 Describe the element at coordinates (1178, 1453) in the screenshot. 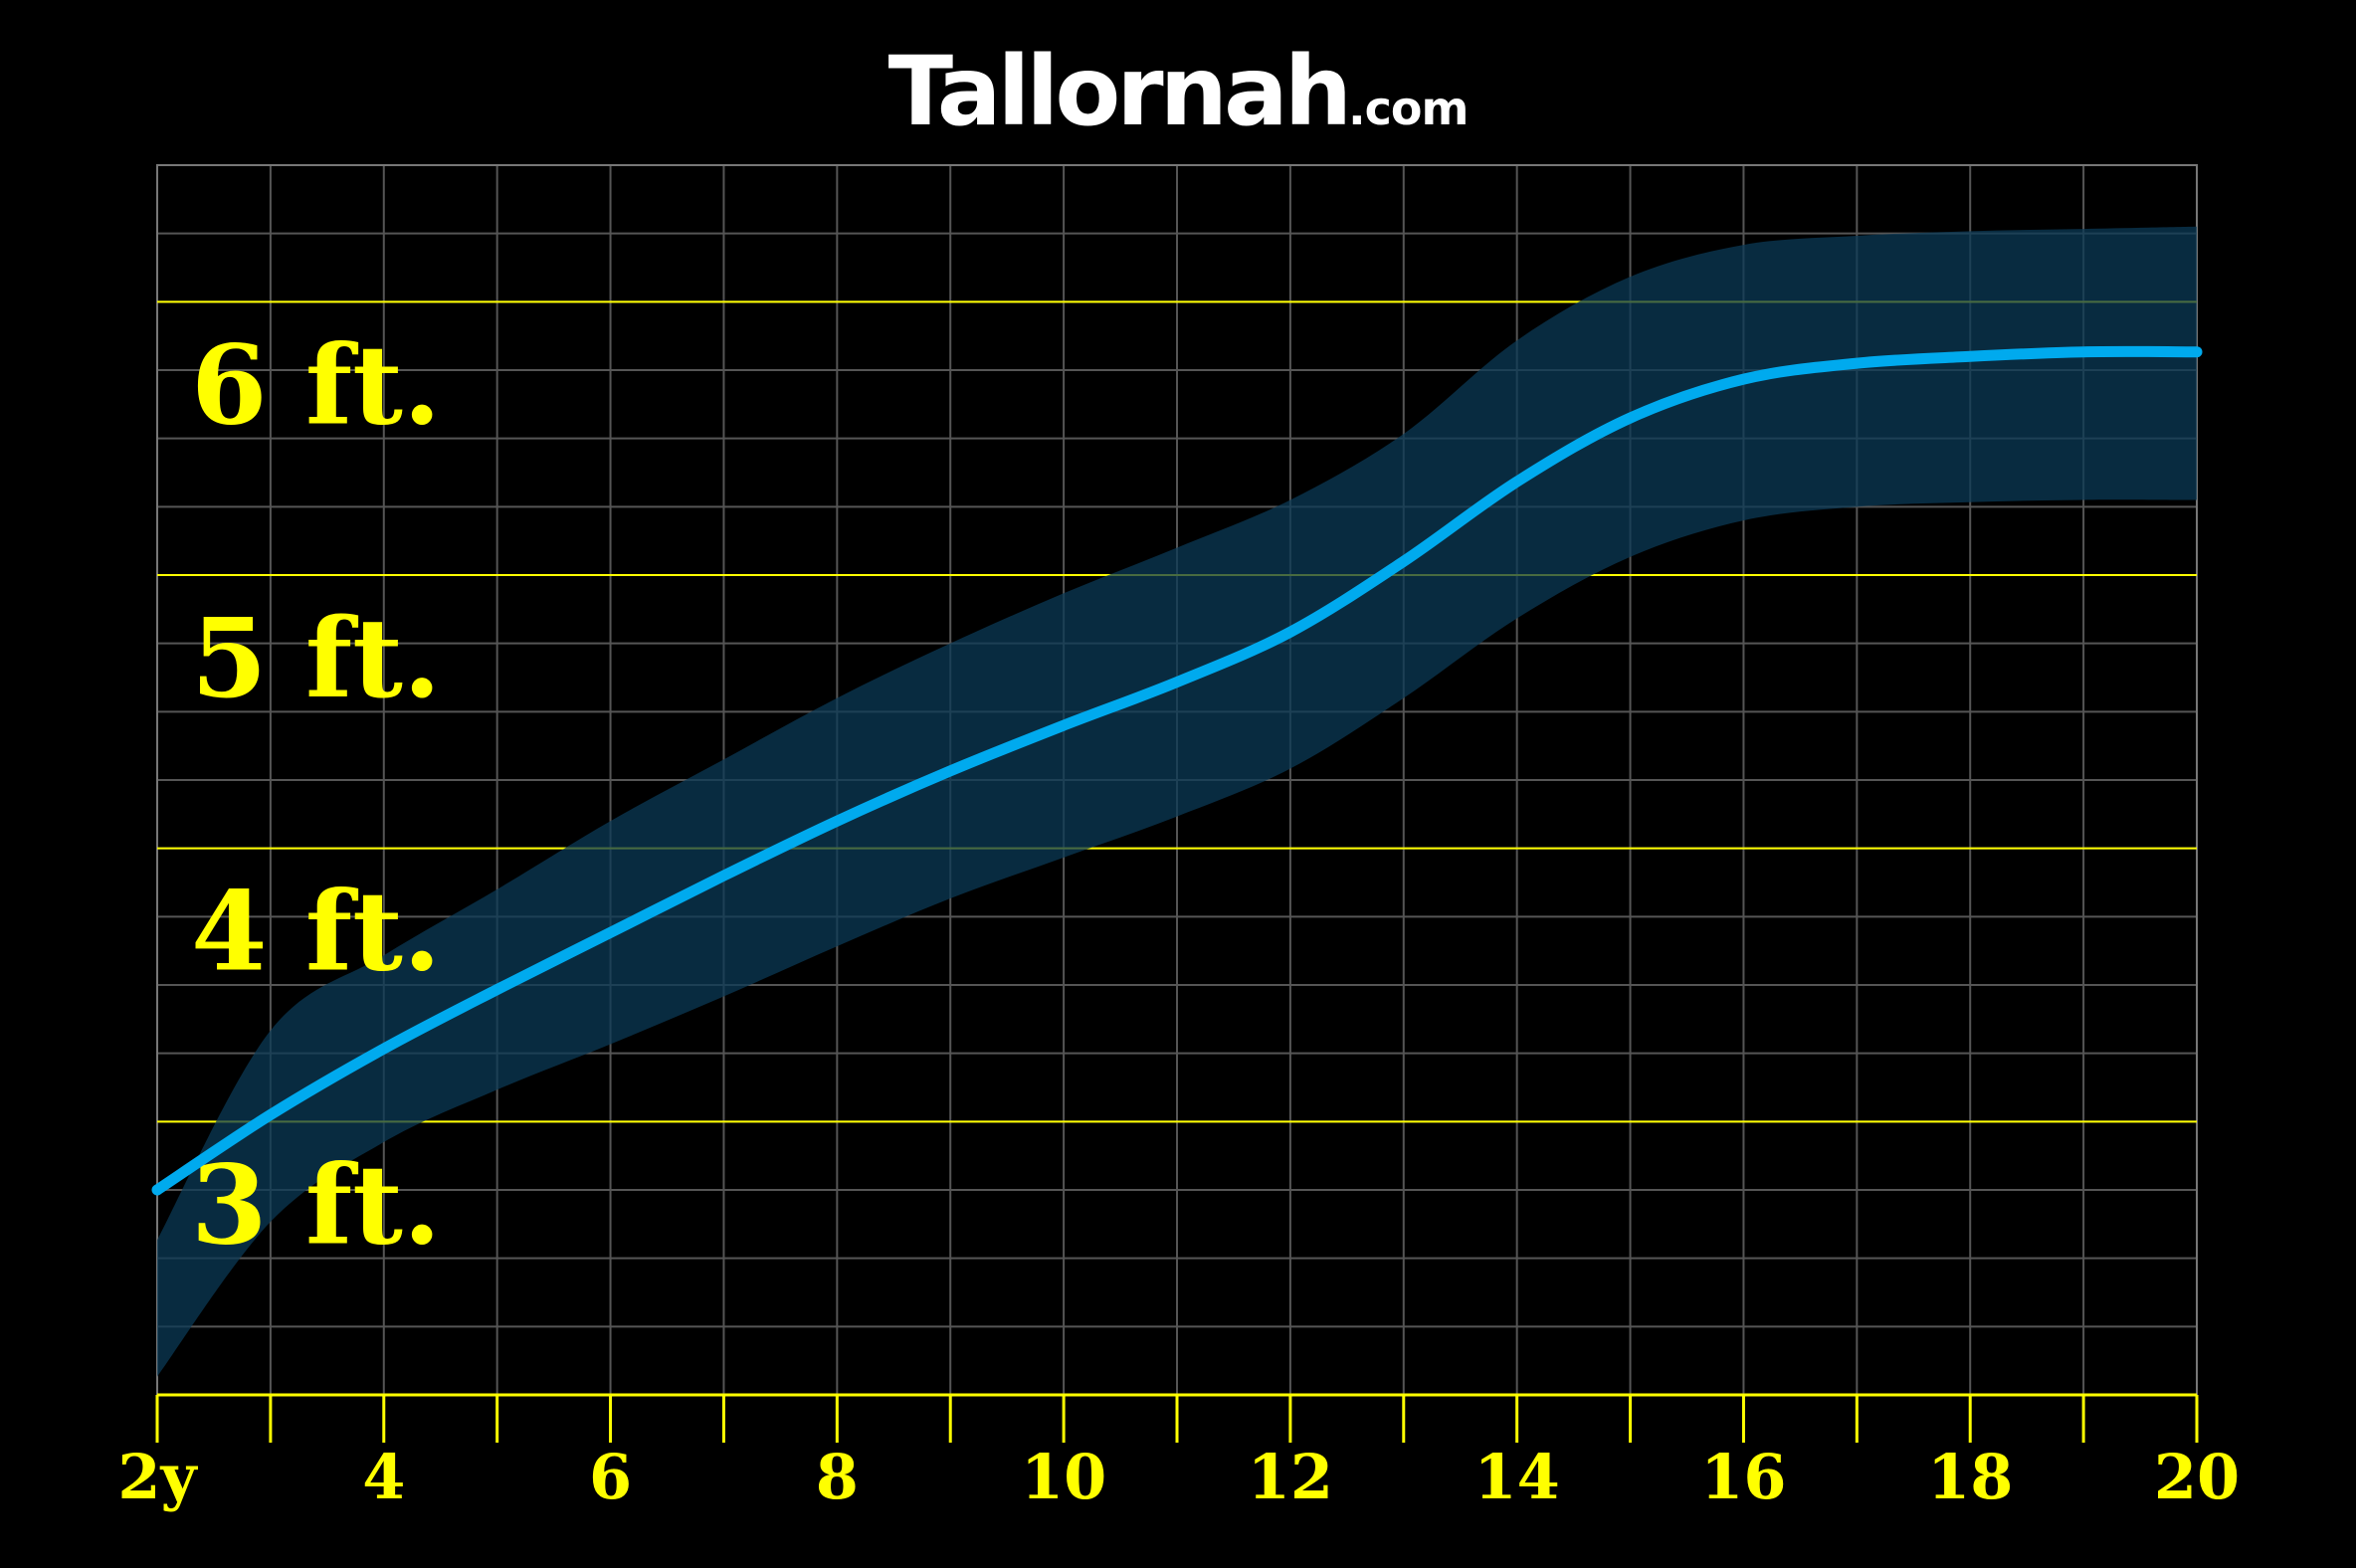

I see `x-axis: 2y 4 6 8 10 12 14 16 18 20` at that location.